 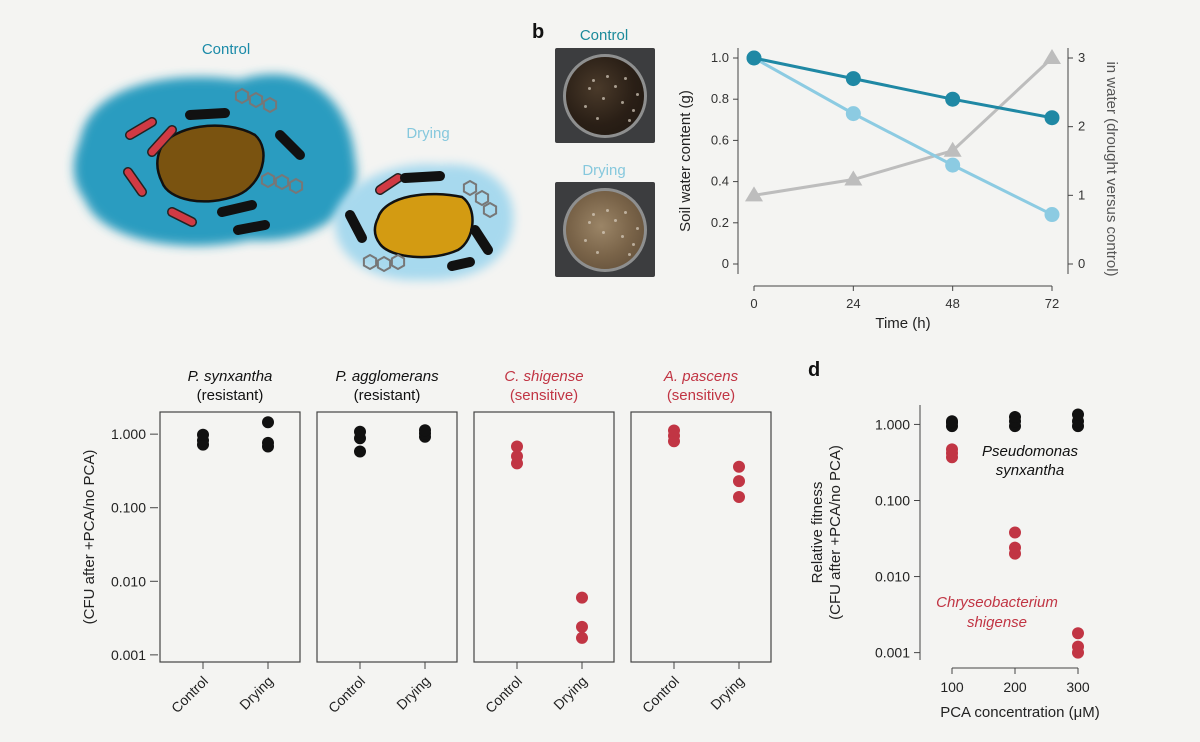 What do you see at coordinates (753, 303) in the screenshot?
I see `x-tick-label: 0` at bounding box center [753, 303].